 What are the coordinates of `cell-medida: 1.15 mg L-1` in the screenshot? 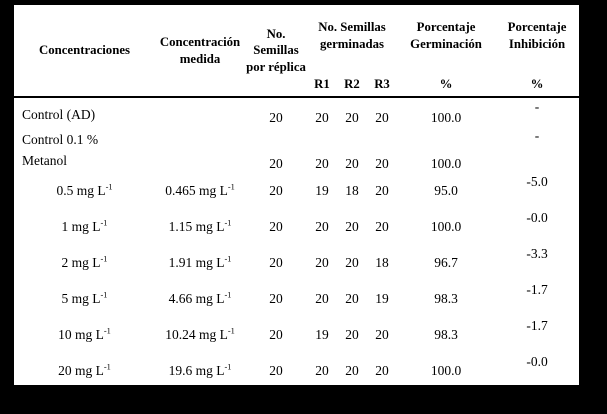 It's located at (200, 227).